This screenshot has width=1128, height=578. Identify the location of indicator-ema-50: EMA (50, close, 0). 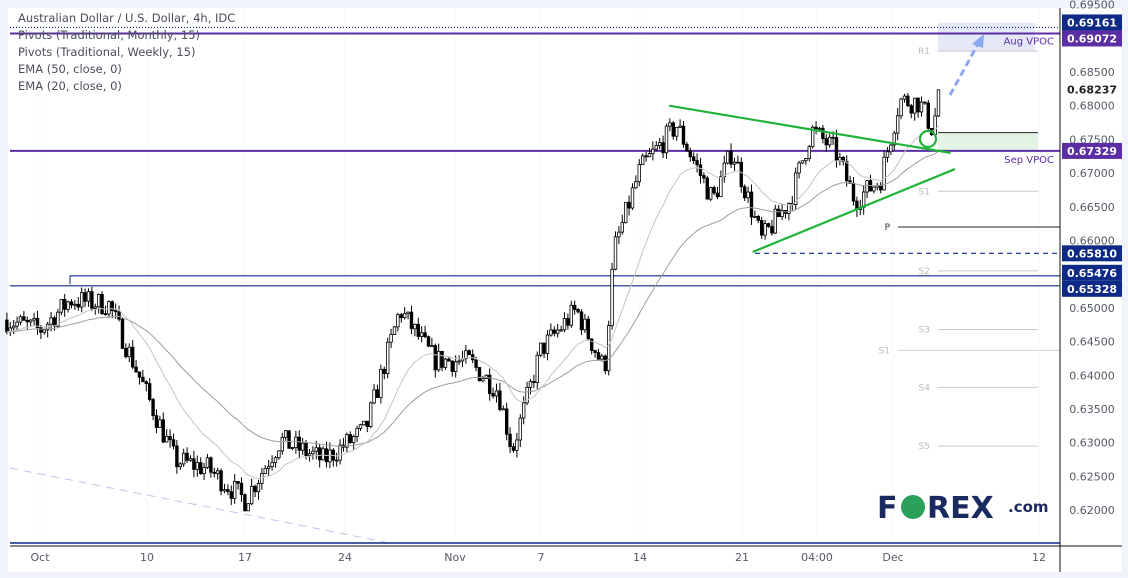
(70, 69).